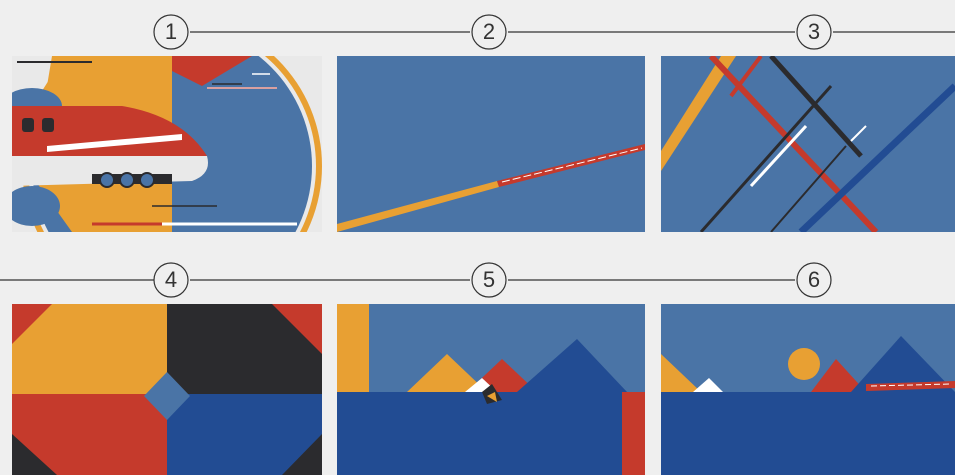  What do you see at coordinates (489, 31) in the screenshot?
I see `step-number-2: 2` at bounding box center [489, 31].